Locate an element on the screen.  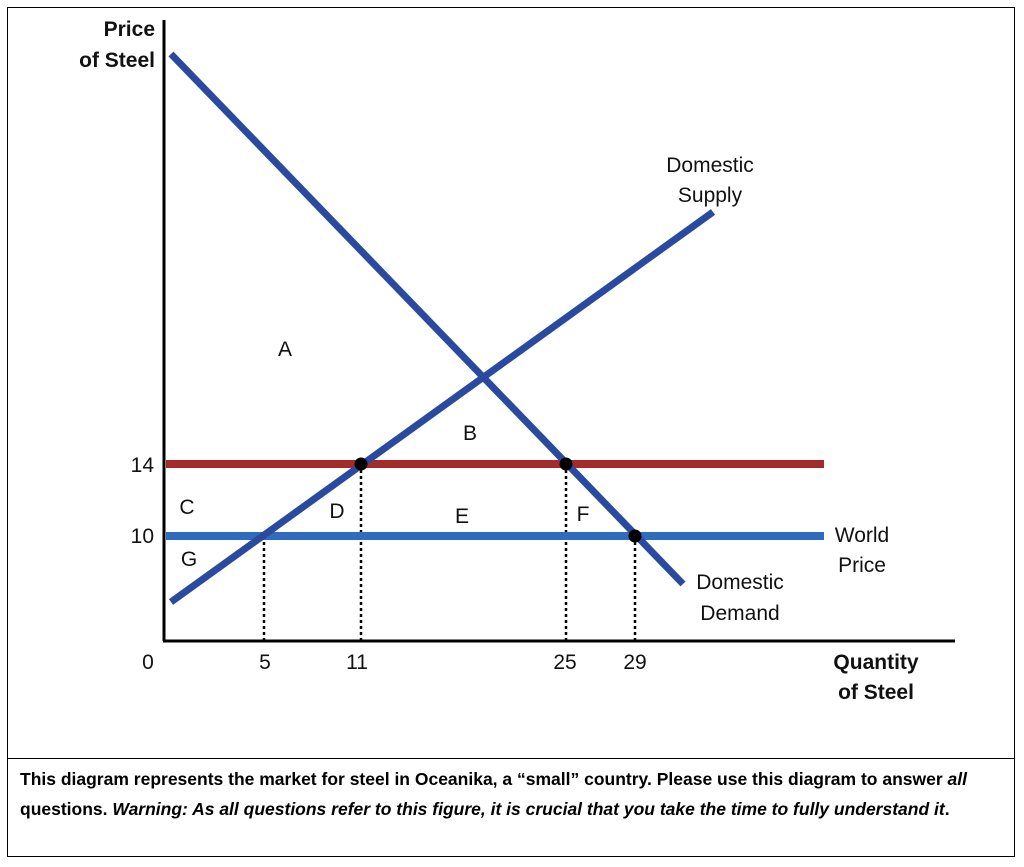
point-supply-q11 is located at coordinates (361, 464).